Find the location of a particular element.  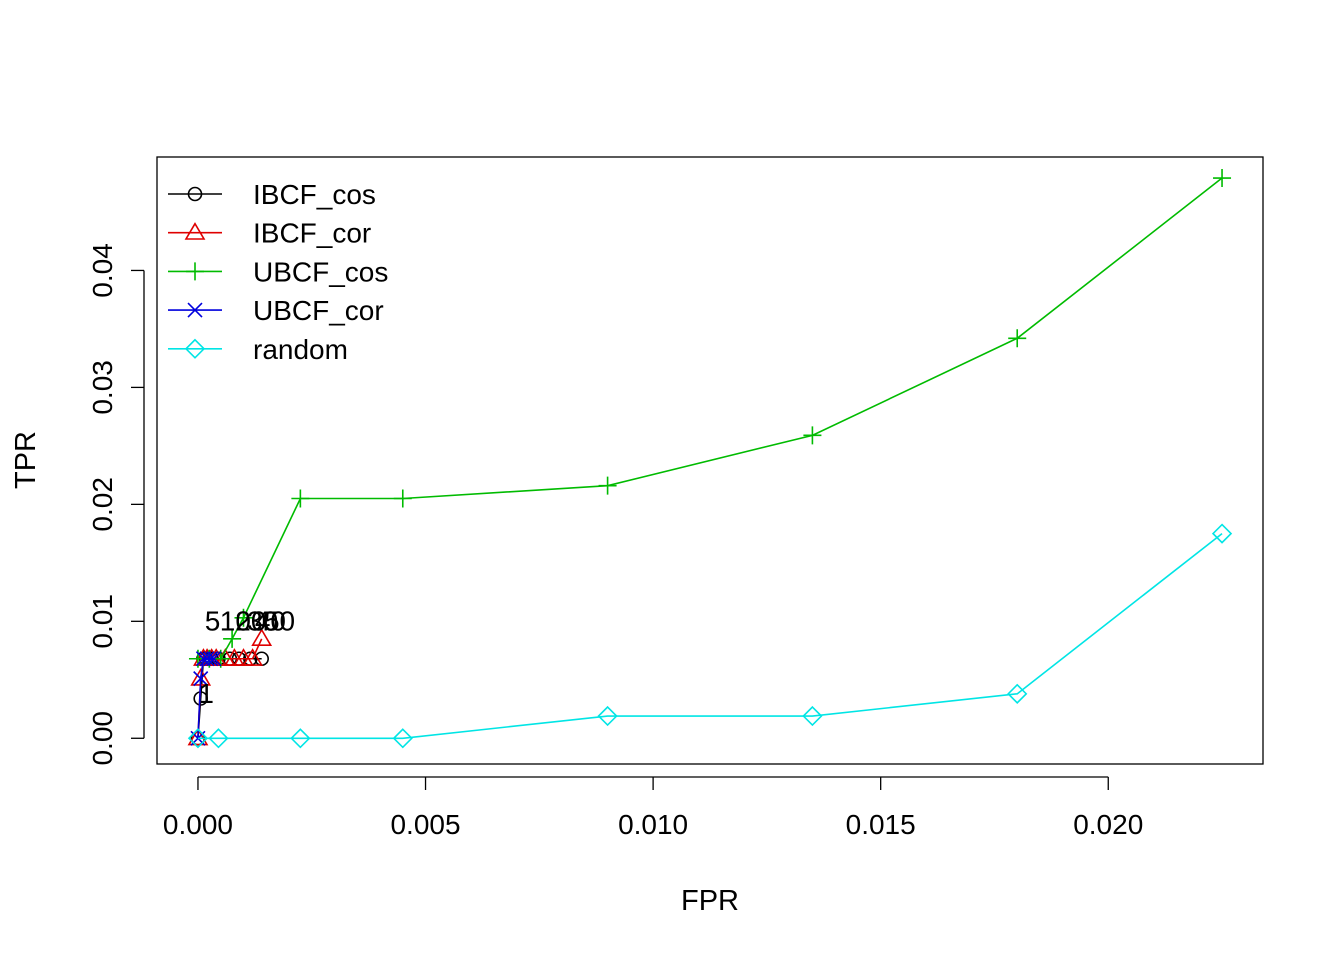

legend-label: IBCF_cor is located at coordinates (312, 233).